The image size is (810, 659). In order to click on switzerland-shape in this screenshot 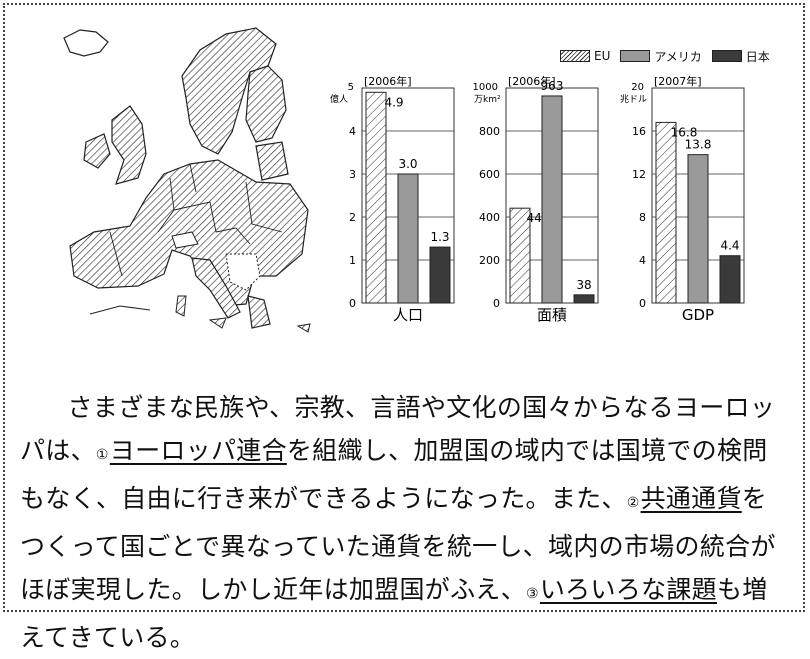, I will do `click(185, 240)`.